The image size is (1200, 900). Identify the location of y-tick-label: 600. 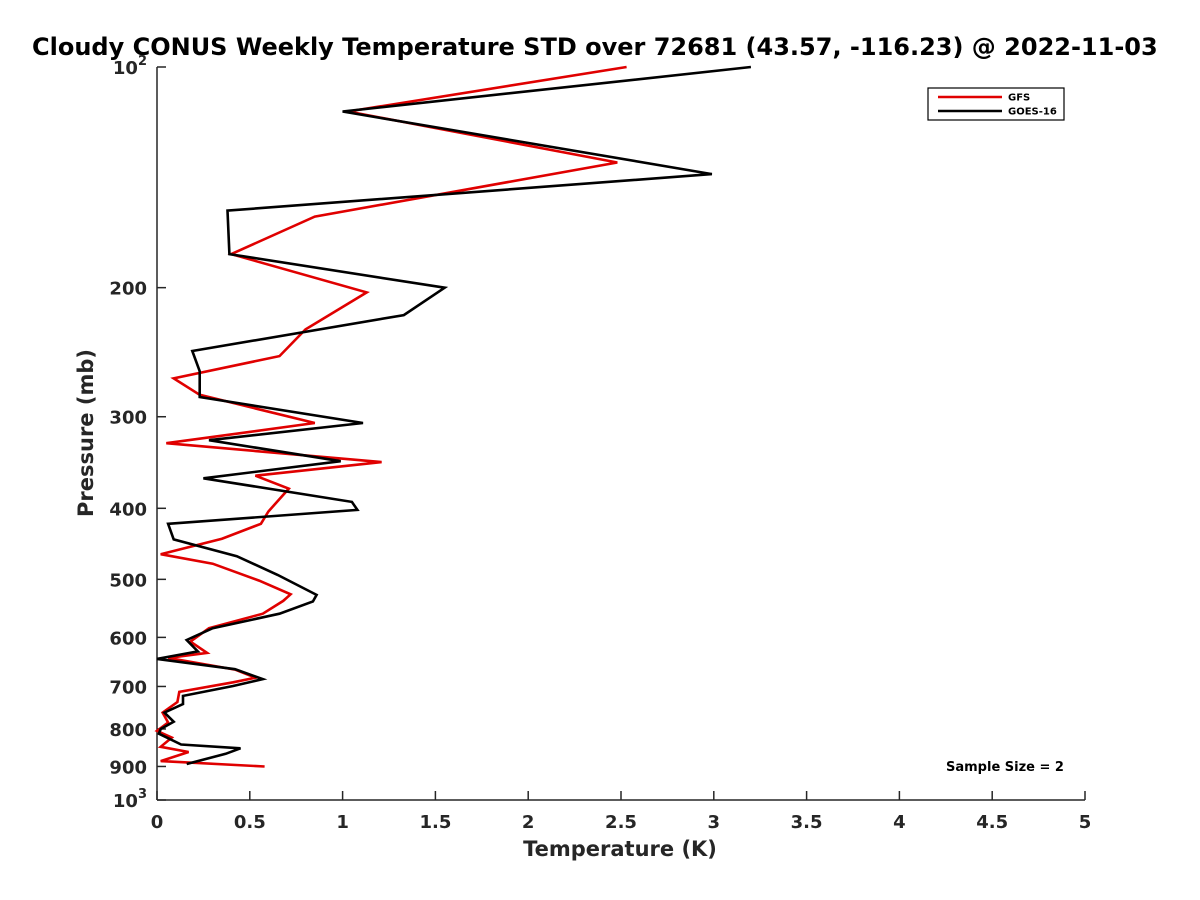
(128, 638).